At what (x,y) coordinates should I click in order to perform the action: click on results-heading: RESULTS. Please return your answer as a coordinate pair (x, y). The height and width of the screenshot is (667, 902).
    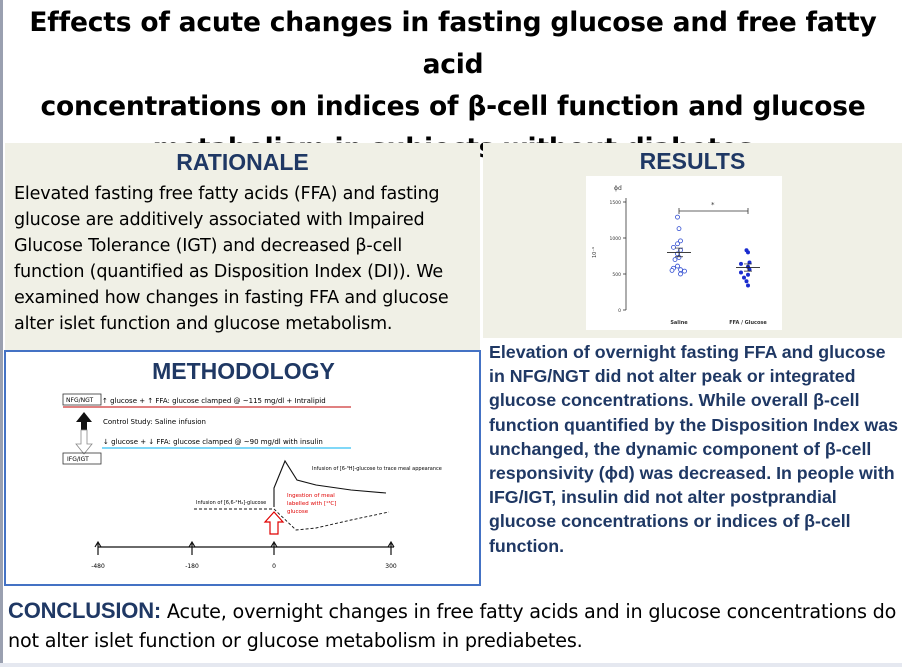
    Looking at the image, I should click on (692, 161).